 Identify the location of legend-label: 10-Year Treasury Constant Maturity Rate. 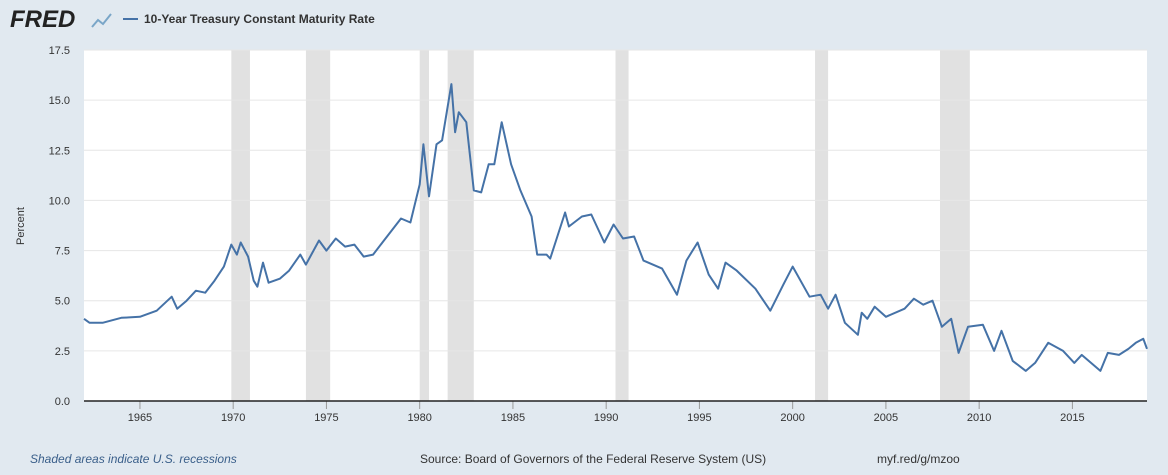
(259, 19).